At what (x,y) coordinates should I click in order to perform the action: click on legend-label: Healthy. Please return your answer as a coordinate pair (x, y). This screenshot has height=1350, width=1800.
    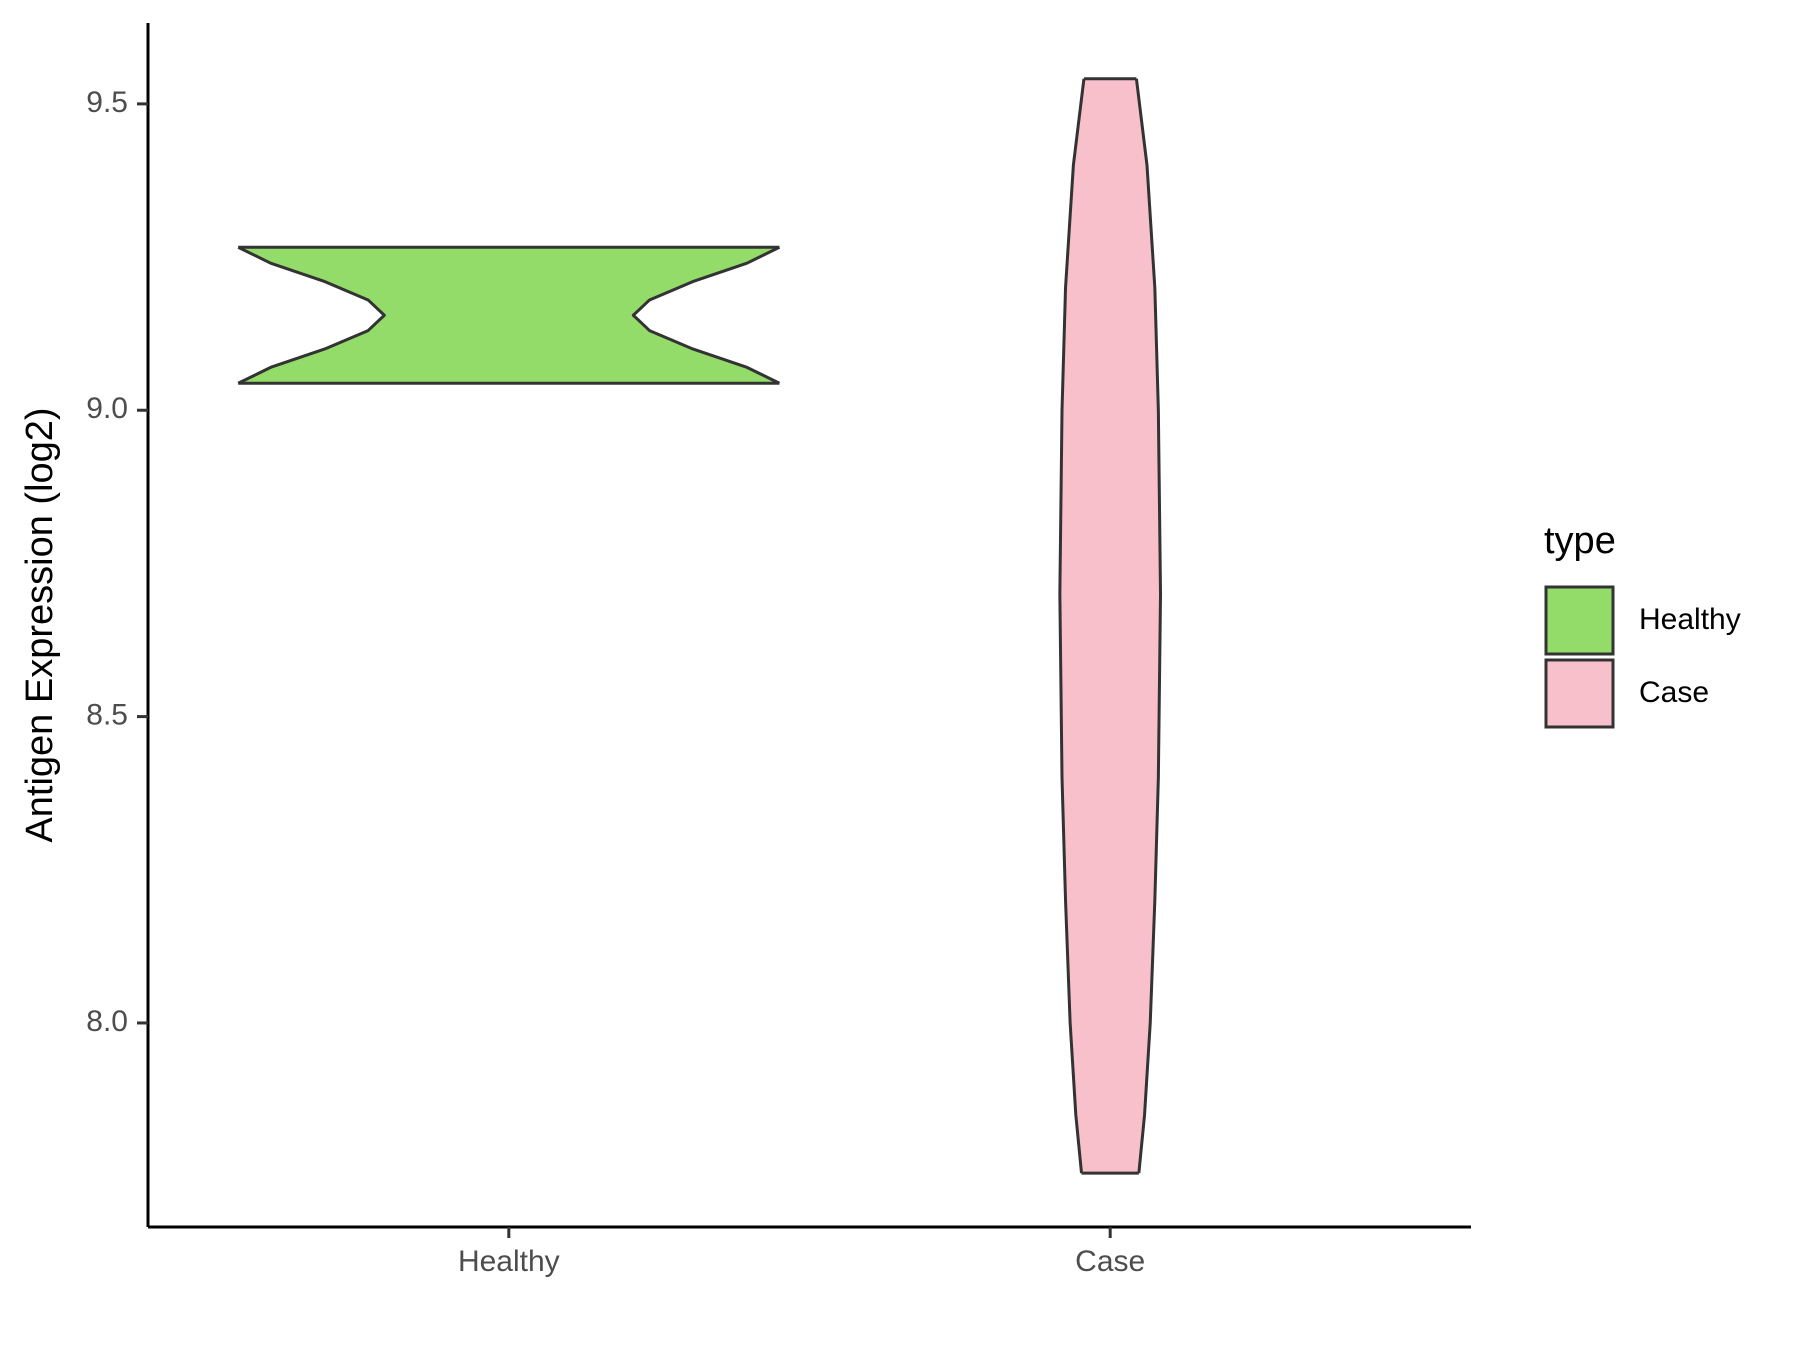
    Looking at the image, I should click on (1690, 619).